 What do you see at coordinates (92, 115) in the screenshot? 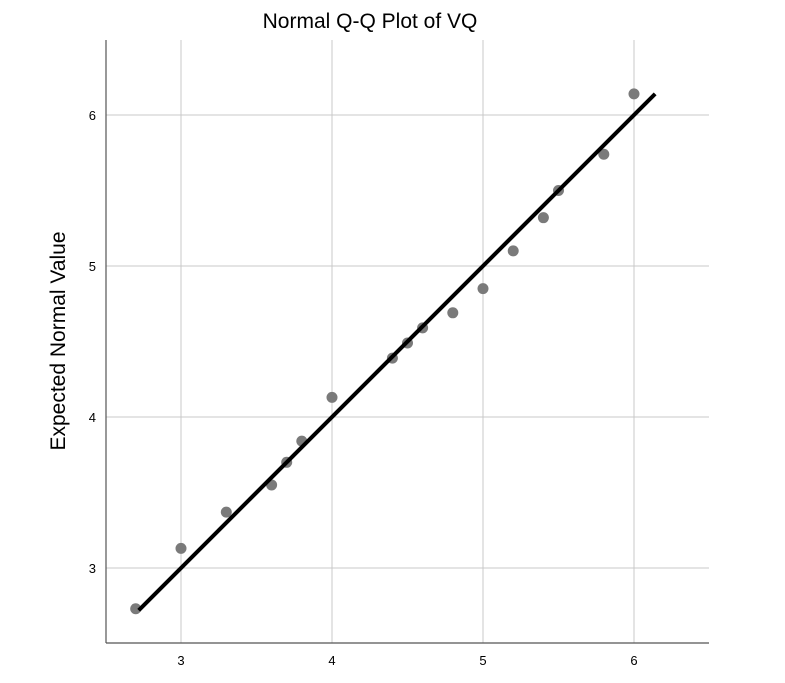
I see `y-tick-label: 6` at bounding box center [92, 115].